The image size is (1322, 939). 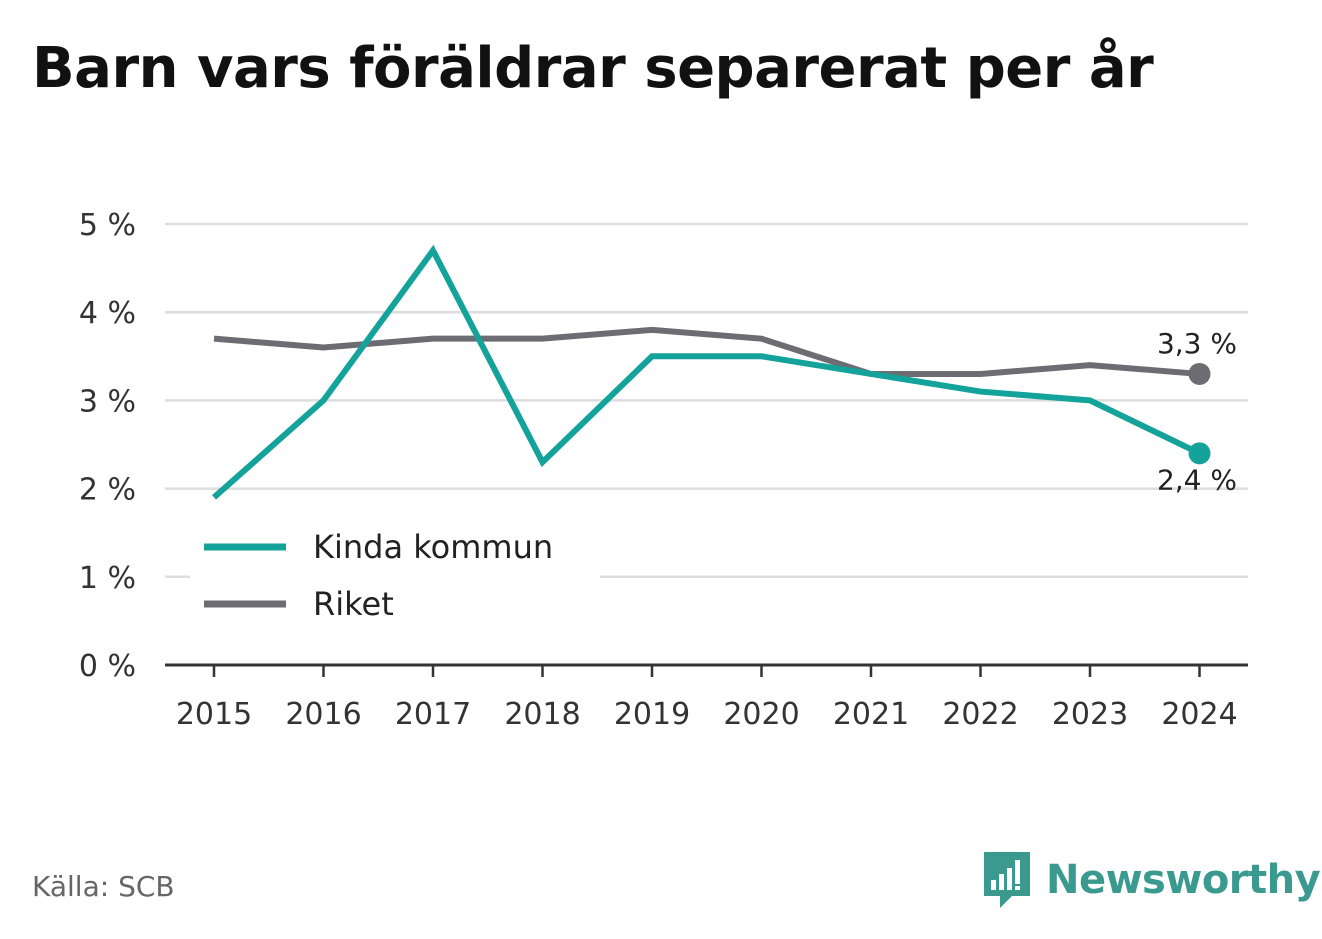 What do you see at coordinates (761, 714) in the screenshot?
I see `x-tick-label: 2020` at bounding box center [761, 714].